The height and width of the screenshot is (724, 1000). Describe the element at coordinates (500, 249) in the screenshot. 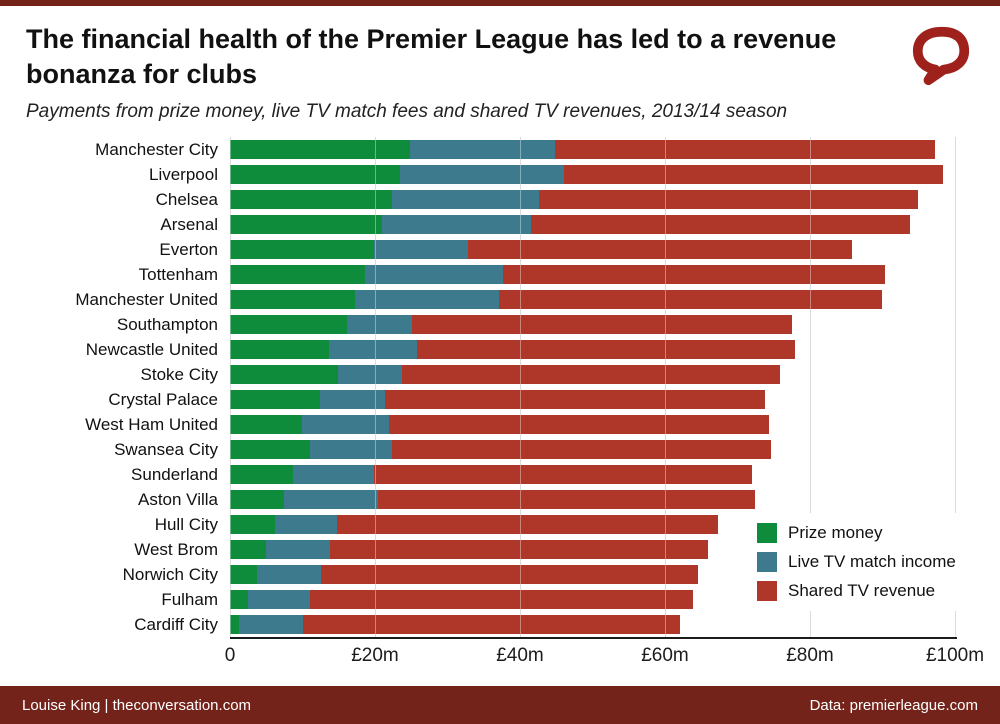

I see `bar-row: Everton` at that location.